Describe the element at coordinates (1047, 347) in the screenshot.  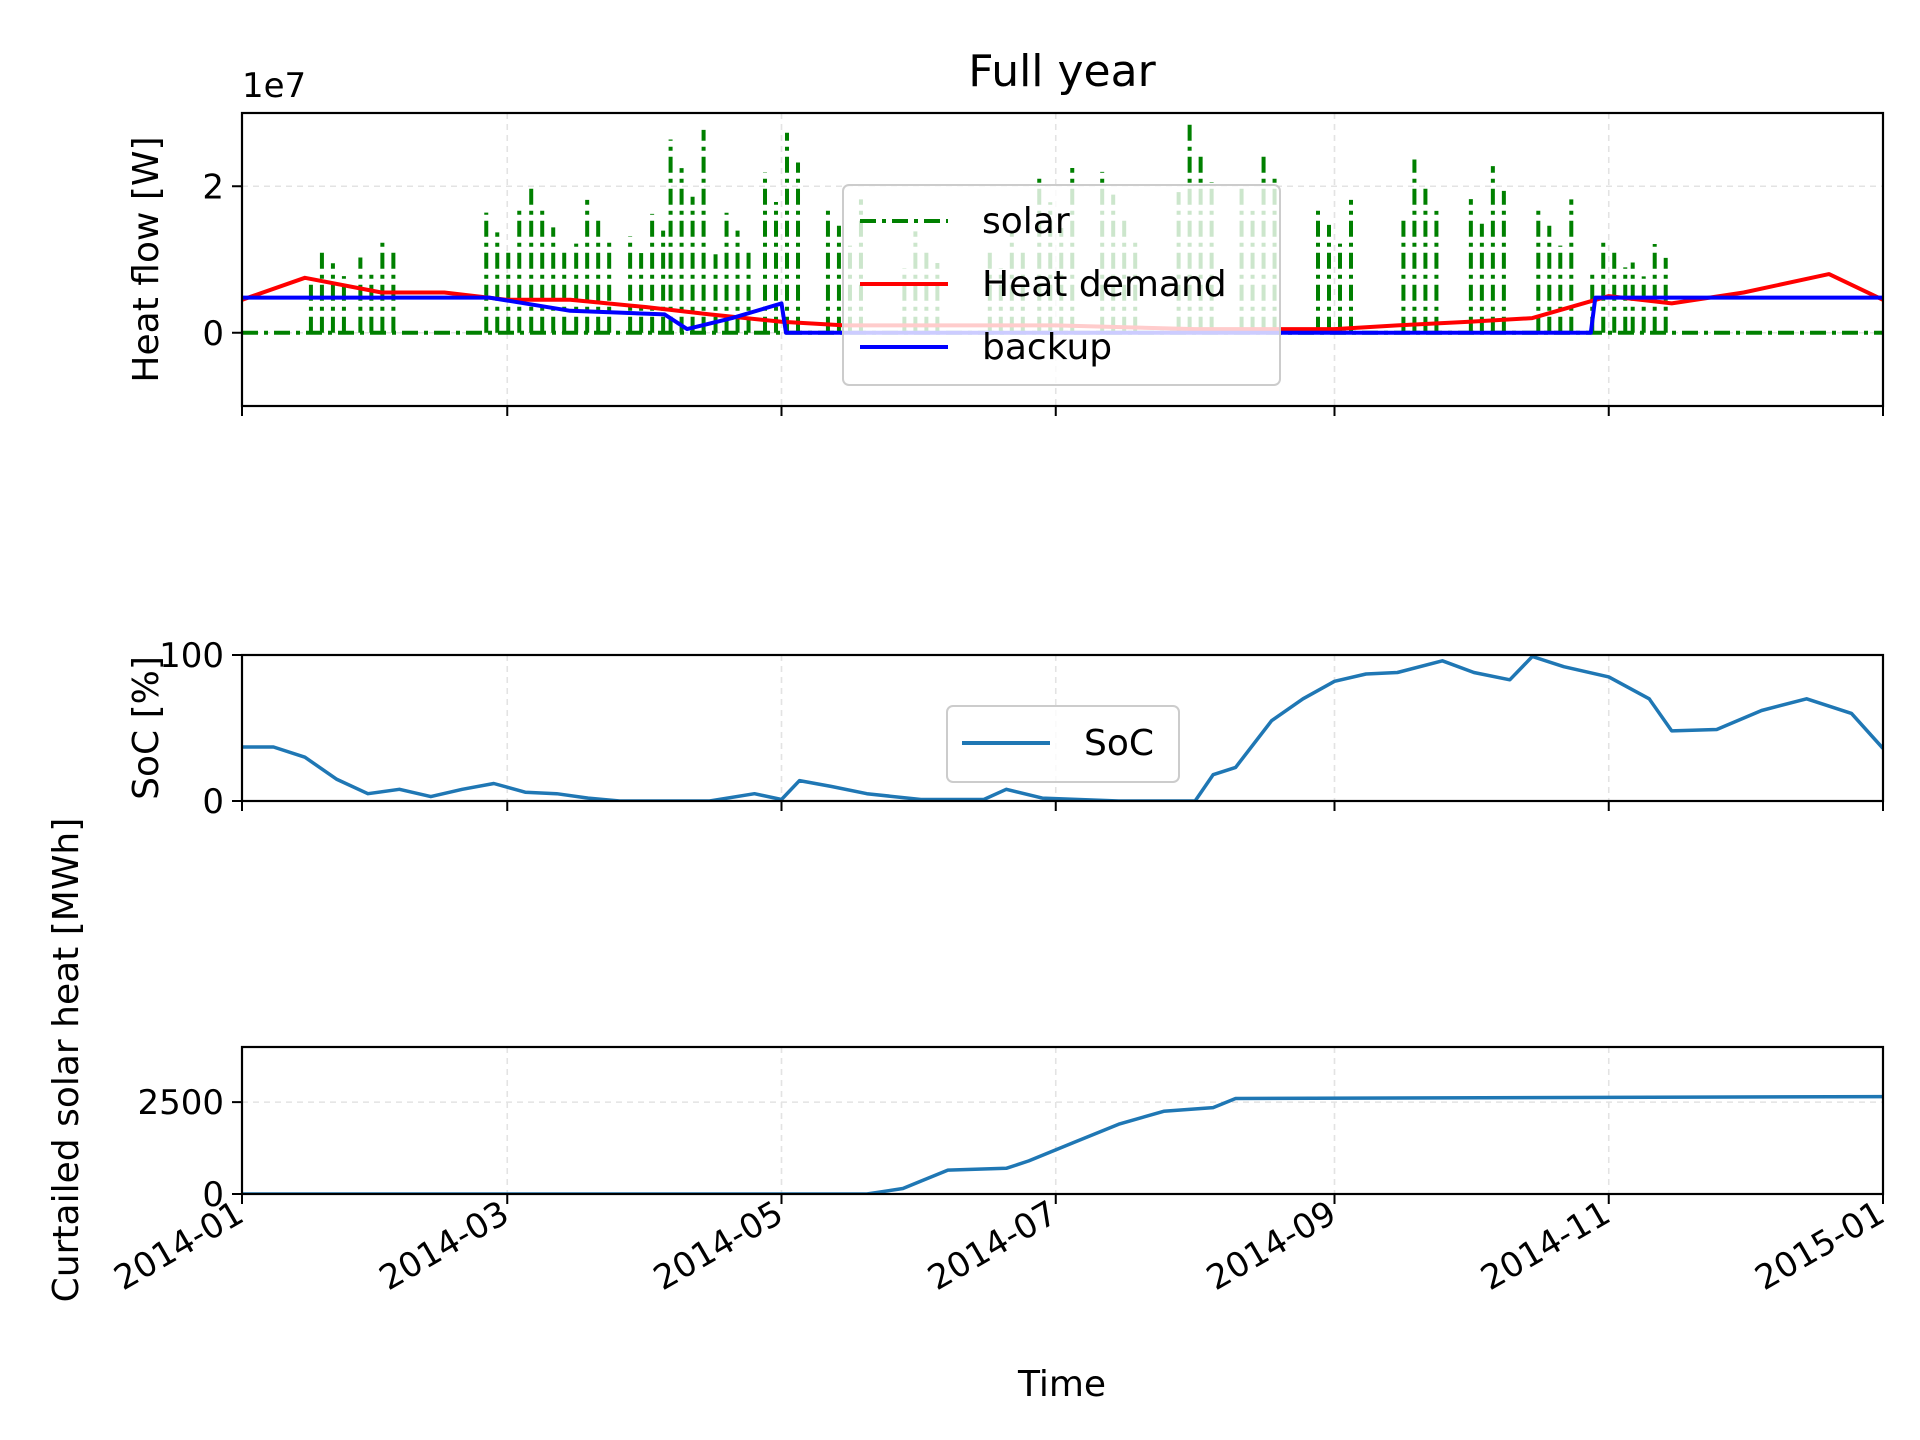
I see `legend-label: backup` at that location.